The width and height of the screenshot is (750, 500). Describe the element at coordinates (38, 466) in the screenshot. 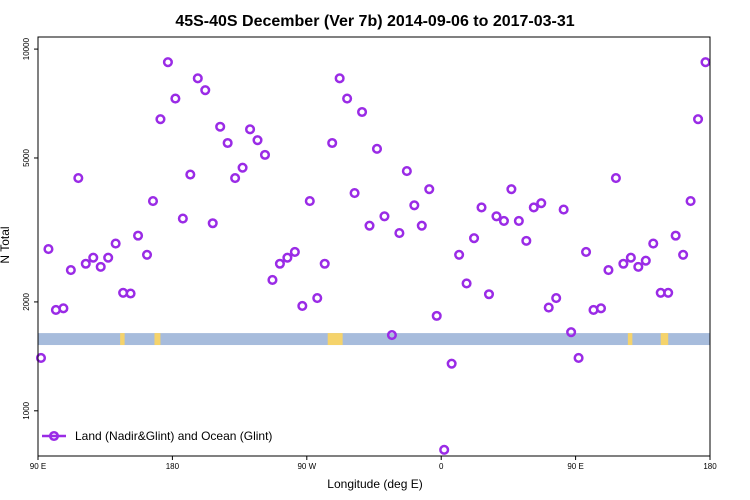

I see `x-tick-label: 90 E` at that location.